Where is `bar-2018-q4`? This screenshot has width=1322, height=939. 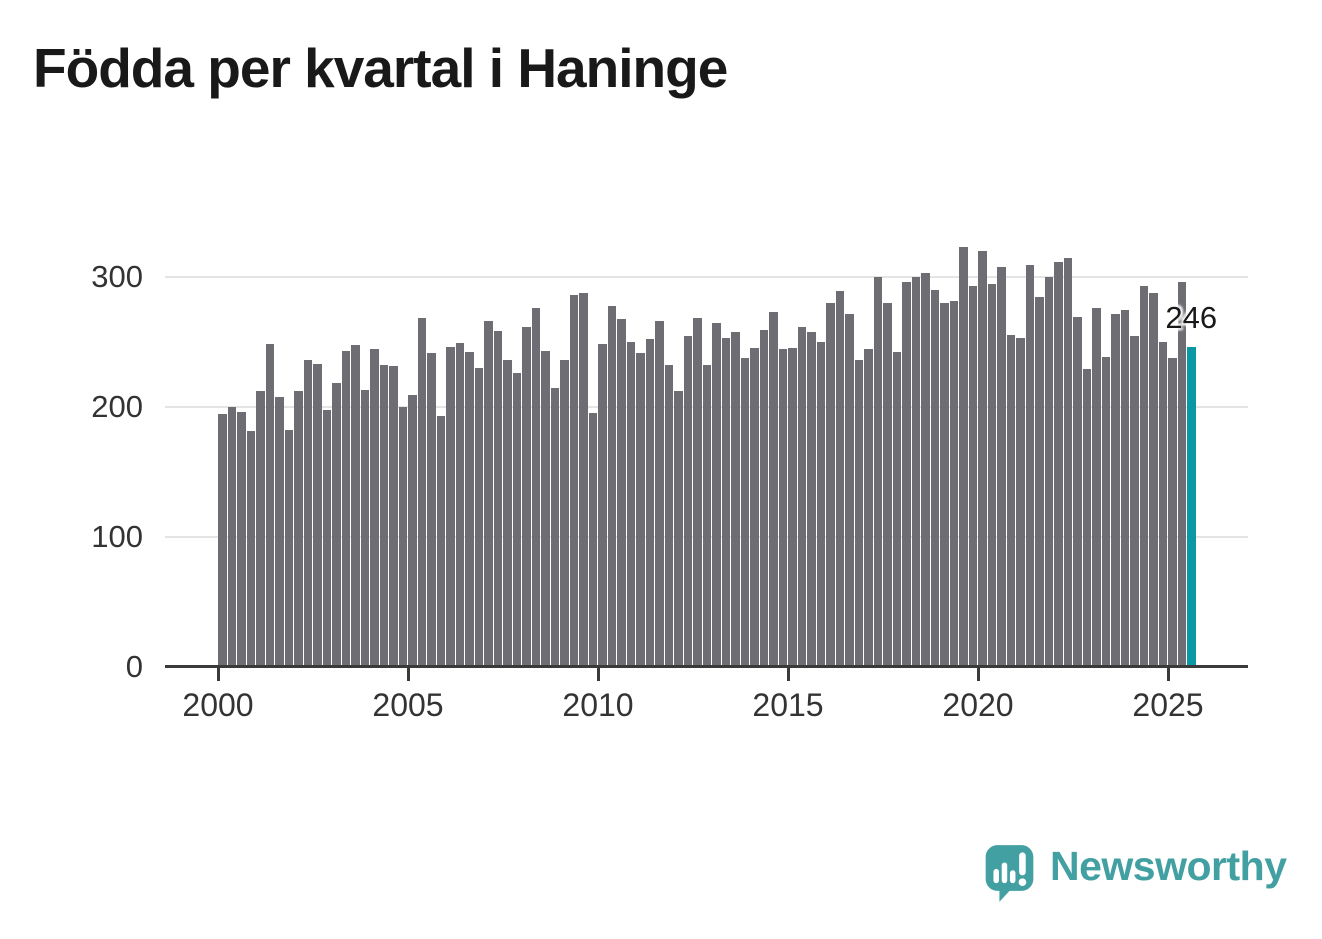 bar-2018-q4 is located at coordinates (935, 478).